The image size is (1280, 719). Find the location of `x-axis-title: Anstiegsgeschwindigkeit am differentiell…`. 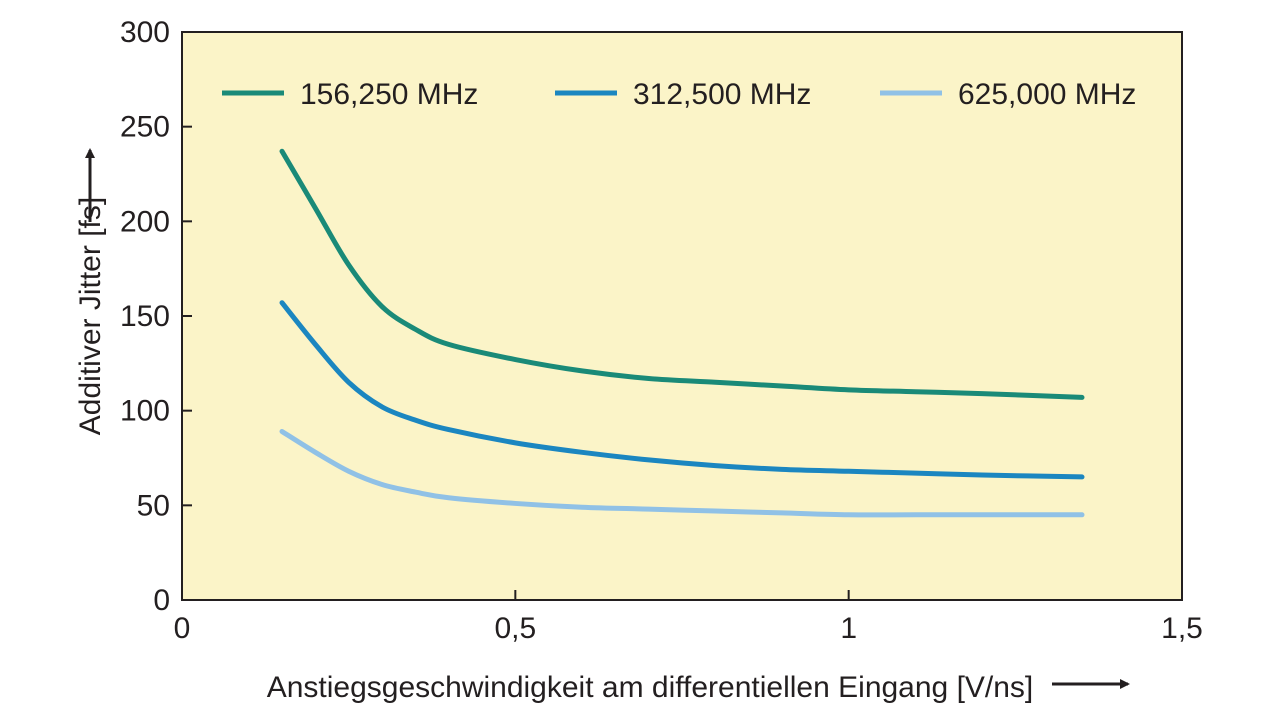

x-axis-title: Anstiegsgeschwindigkeit am differentiell… is located at coordinates (650, 687).